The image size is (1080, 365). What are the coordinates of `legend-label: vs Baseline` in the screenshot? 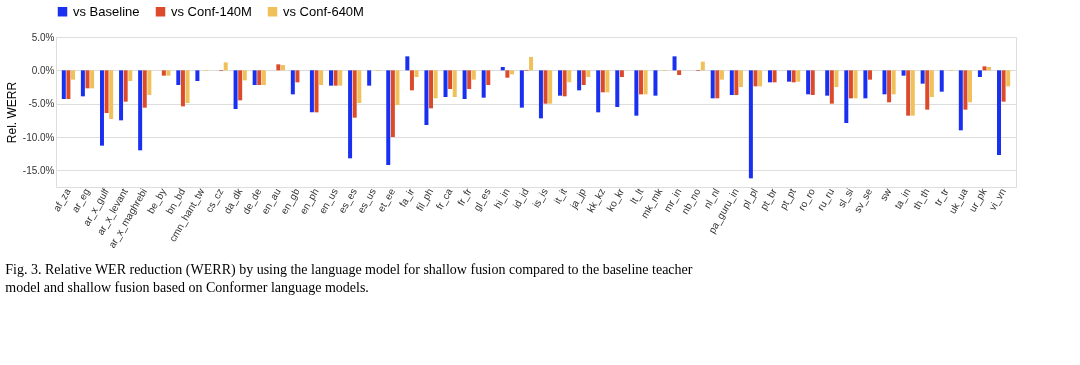 It's located at (106, 11).